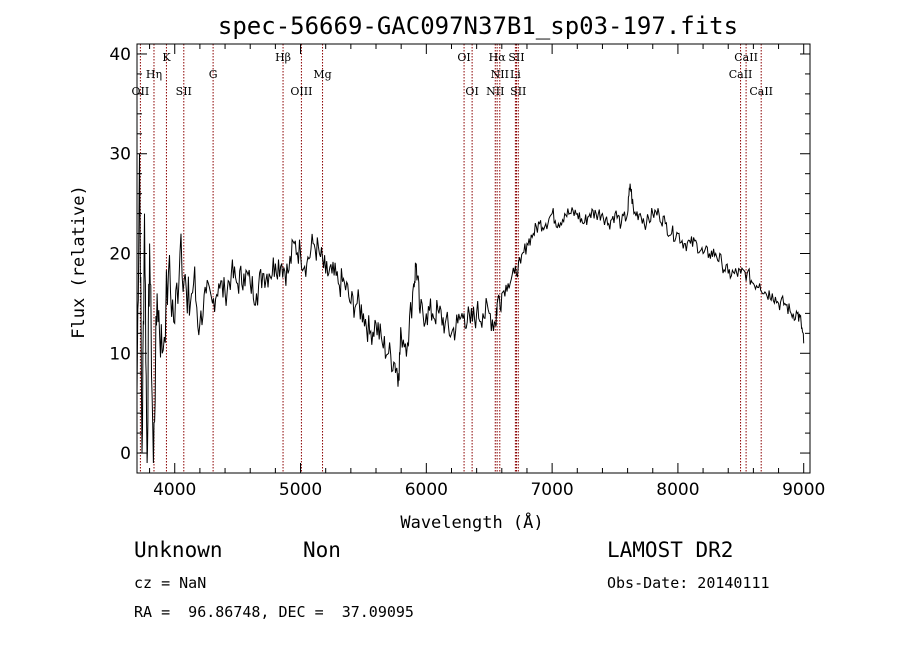 The height and width of the screenshot is (649, 900). Describe the element at coordinates (498, 57) in the screenshot. I see `spectral-line-label: Hα` at that location.